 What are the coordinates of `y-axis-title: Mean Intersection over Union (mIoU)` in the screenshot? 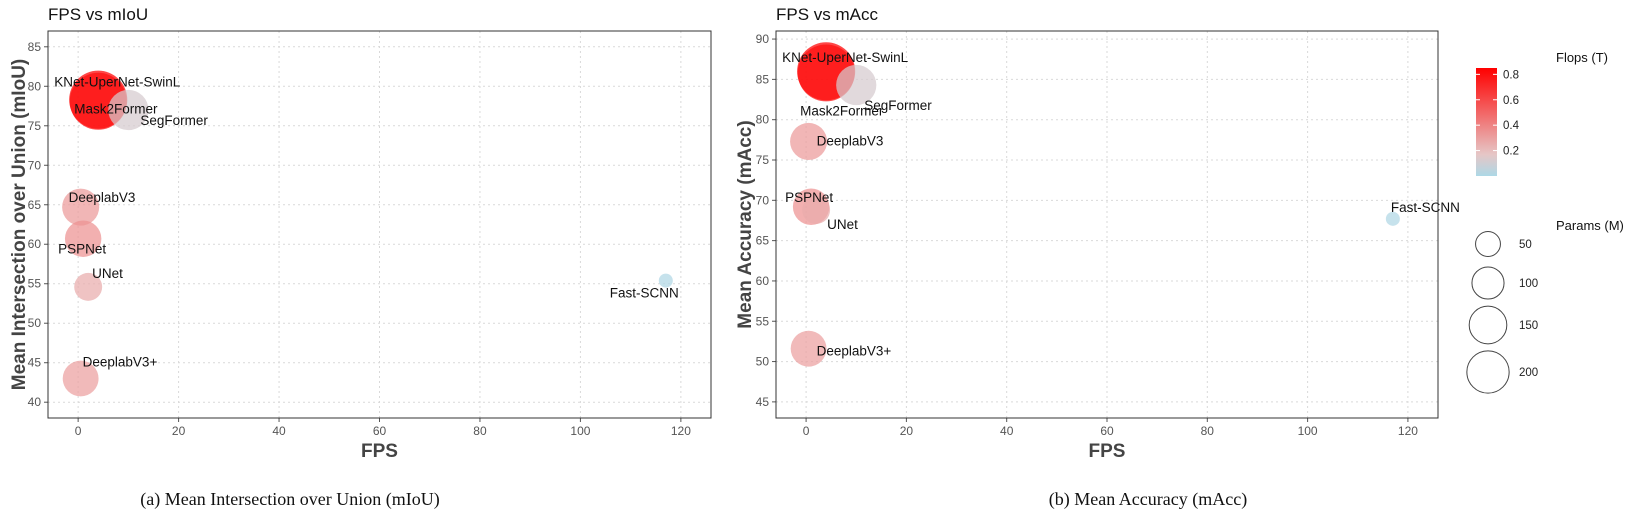 It's located at (19, 224).